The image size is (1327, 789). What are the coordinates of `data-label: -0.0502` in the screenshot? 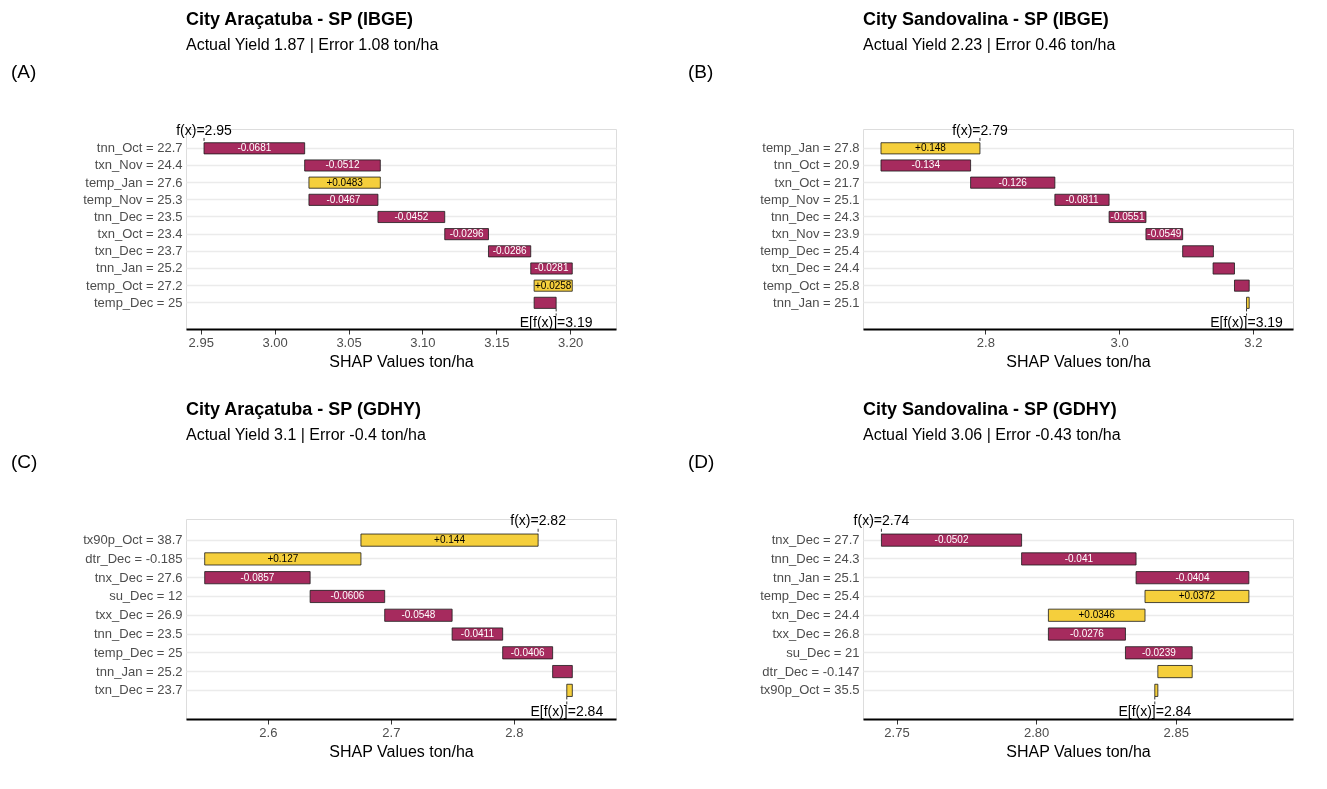 It's located at (951, 540).